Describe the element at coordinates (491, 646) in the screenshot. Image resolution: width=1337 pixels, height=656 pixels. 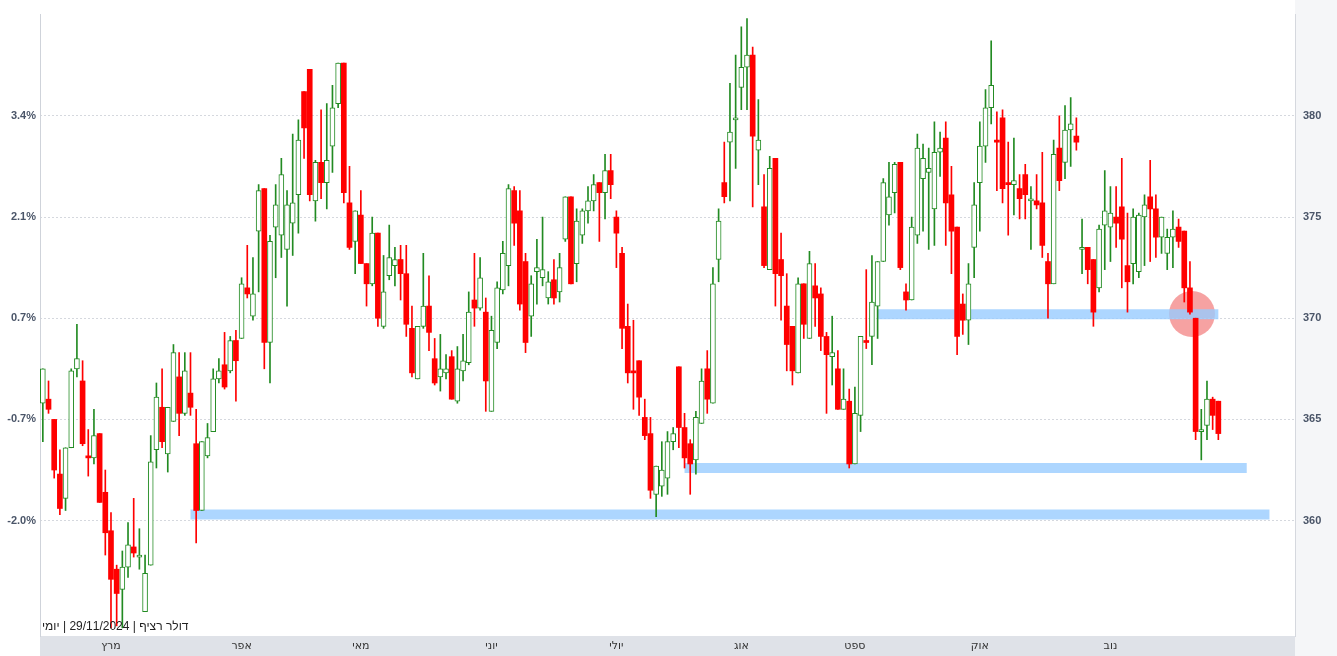
I see `x-tick-label: יוני` at that location.